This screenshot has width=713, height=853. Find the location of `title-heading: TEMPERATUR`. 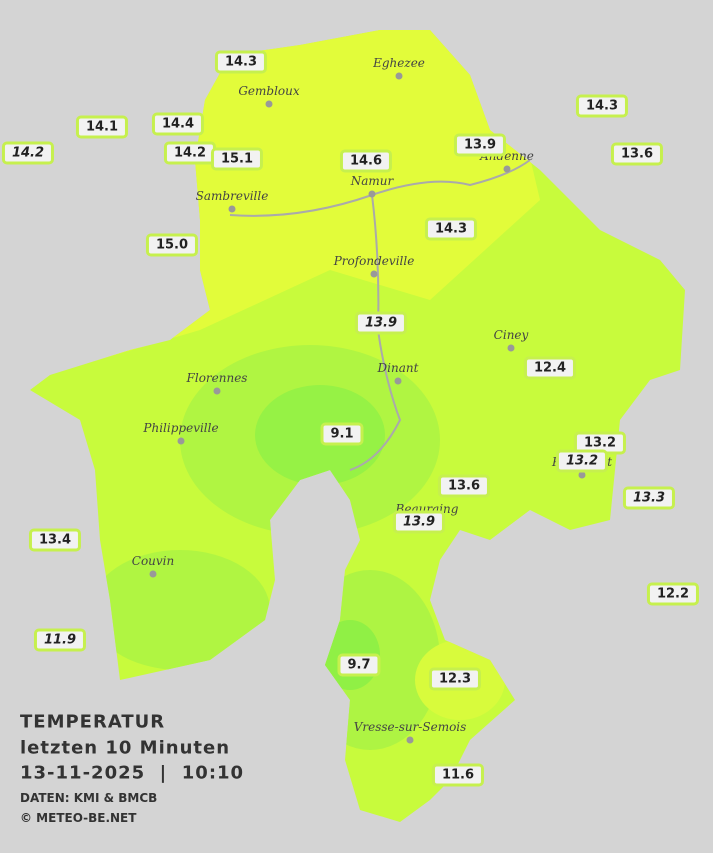

title-heading: TEMPERATUR is located at coordinates (93, 722).